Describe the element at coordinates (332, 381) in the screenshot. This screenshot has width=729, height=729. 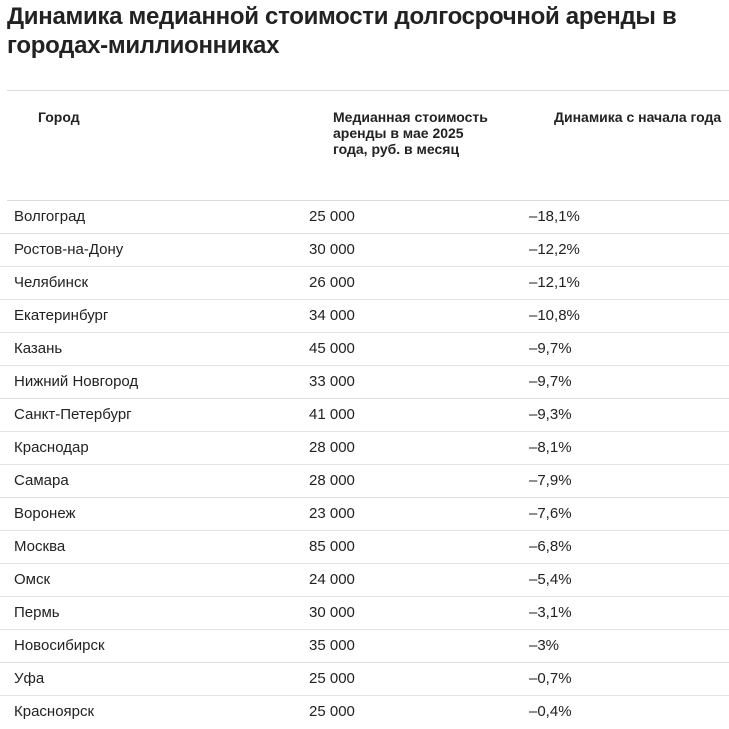
I see `cell-price: 33 000` at that location.